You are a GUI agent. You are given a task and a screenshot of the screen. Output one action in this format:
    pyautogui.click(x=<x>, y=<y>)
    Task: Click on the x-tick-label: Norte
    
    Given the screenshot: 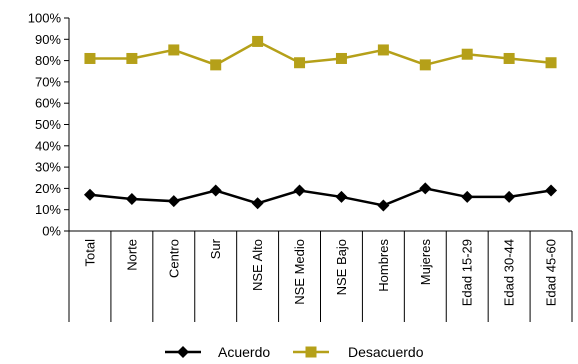 What is the action you would take?
    pyautogui.click(x=131, y=255)
    